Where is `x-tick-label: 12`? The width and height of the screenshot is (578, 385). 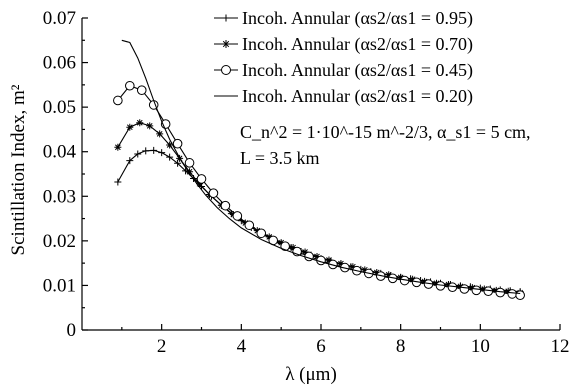
x-tick-label: 12 is located at coordinates (560, 346).